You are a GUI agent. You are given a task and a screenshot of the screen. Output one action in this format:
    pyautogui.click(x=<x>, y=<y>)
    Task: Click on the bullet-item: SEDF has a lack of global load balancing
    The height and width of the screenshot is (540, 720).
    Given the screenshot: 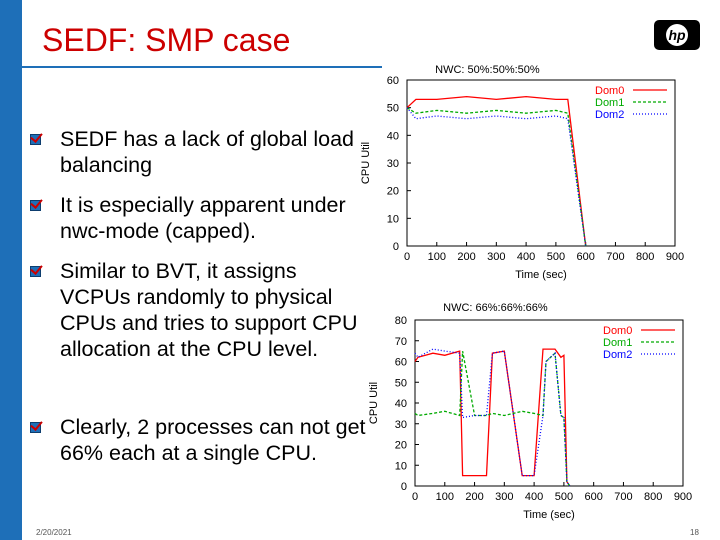 What is the action you would take?
    pyautogui.click(x=200, y=152)
    